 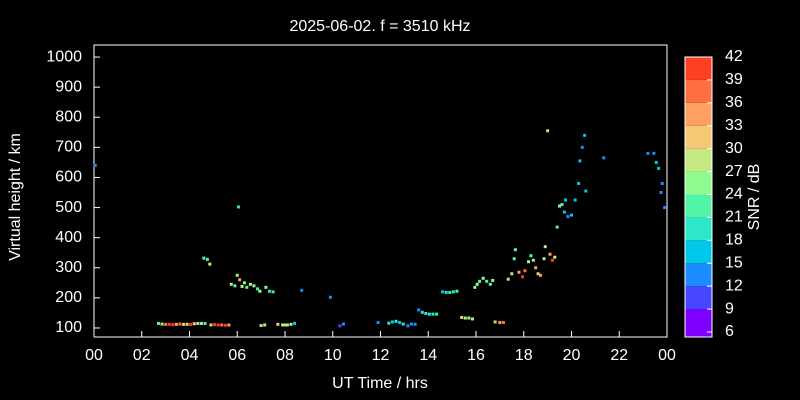 What do you see at coordinates (734, 171) in the screenshot?
I see `colorbar-tick-label: 27` at bounding box center [734, 171].